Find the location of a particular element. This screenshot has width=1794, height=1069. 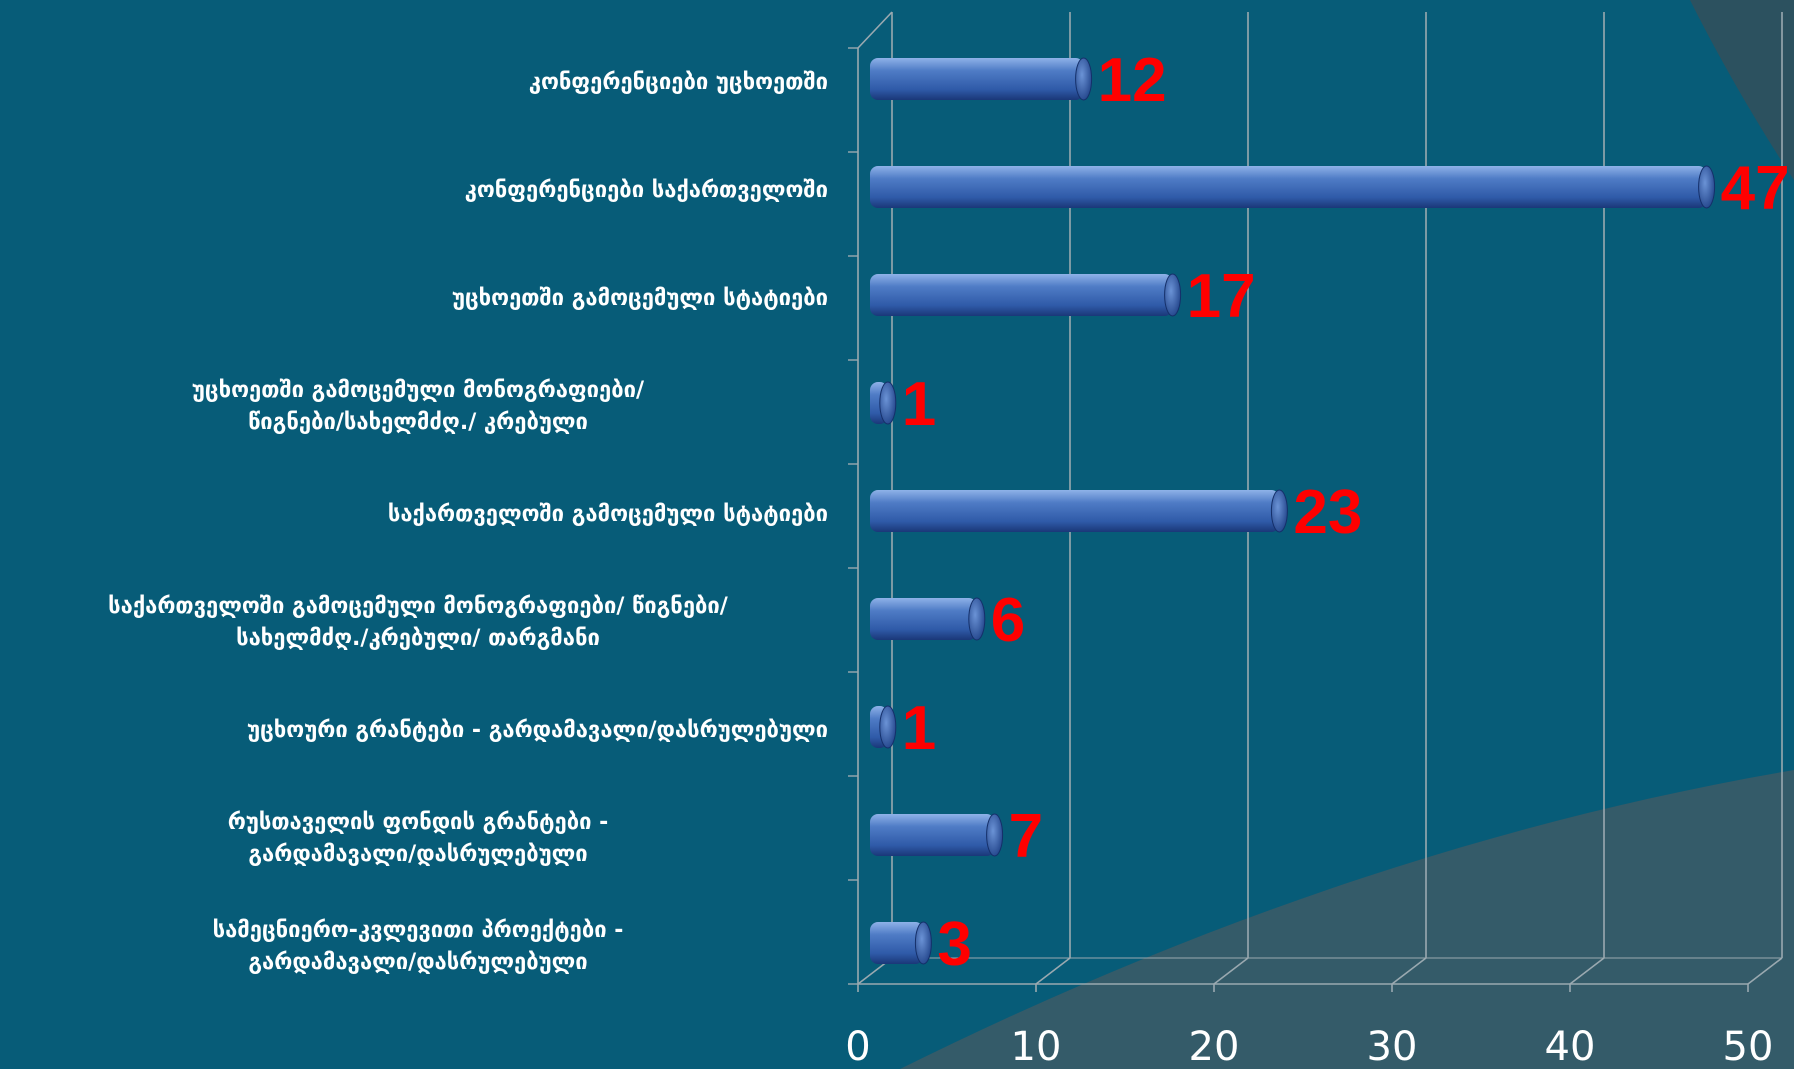

x-axis-ticks: 0 10 20 30 40 50 is located at coordinates (1309, 1046).